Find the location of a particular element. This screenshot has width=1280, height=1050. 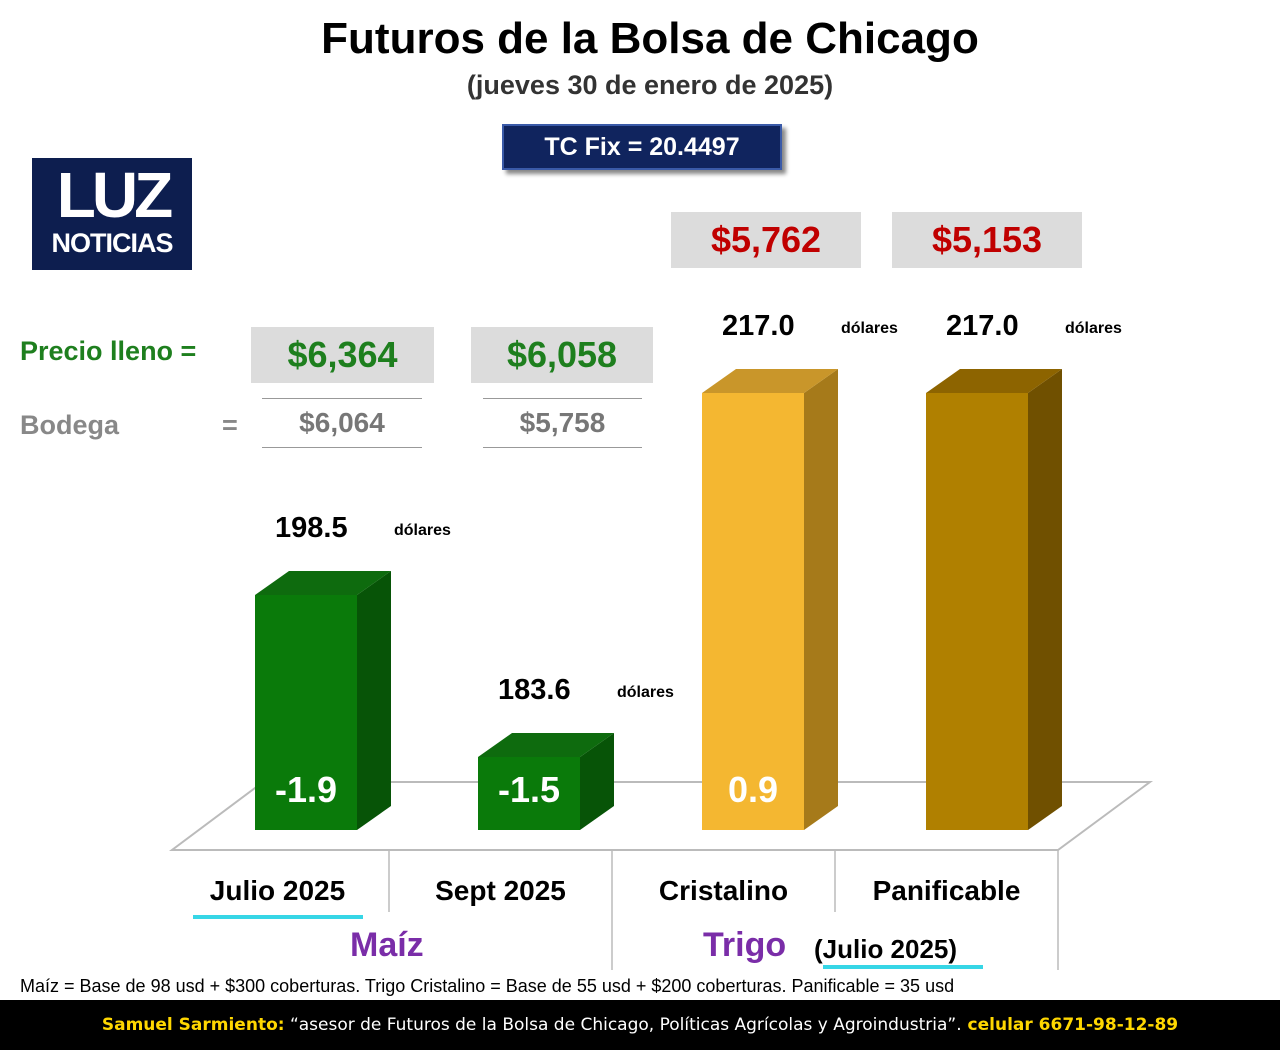

bar-change-label: -1.9 is located at coordinates (306, 789).